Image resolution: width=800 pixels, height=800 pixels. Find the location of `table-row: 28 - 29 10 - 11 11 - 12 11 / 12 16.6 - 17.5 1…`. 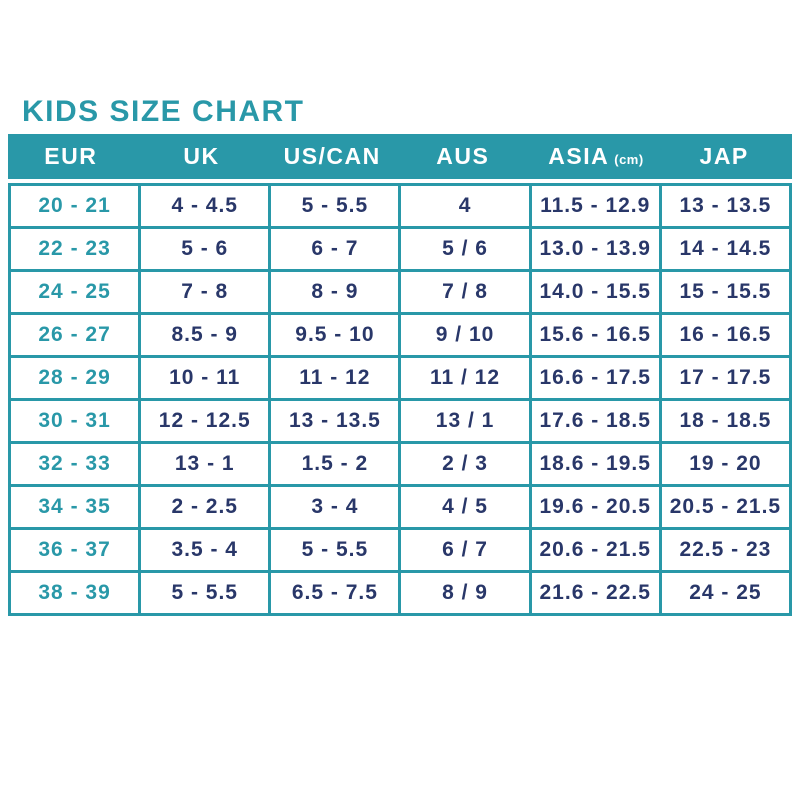

table-row: 28 - 29 10 - 11 11 - 12 11 / 12 16.6 - 17.5 1… is located at coordinates (400, 378).